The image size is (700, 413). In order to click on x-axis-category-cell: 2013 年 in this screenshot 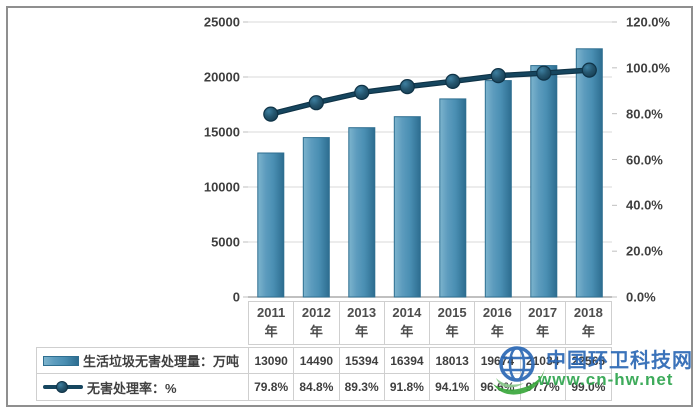, I will do `click(362, 323)`.